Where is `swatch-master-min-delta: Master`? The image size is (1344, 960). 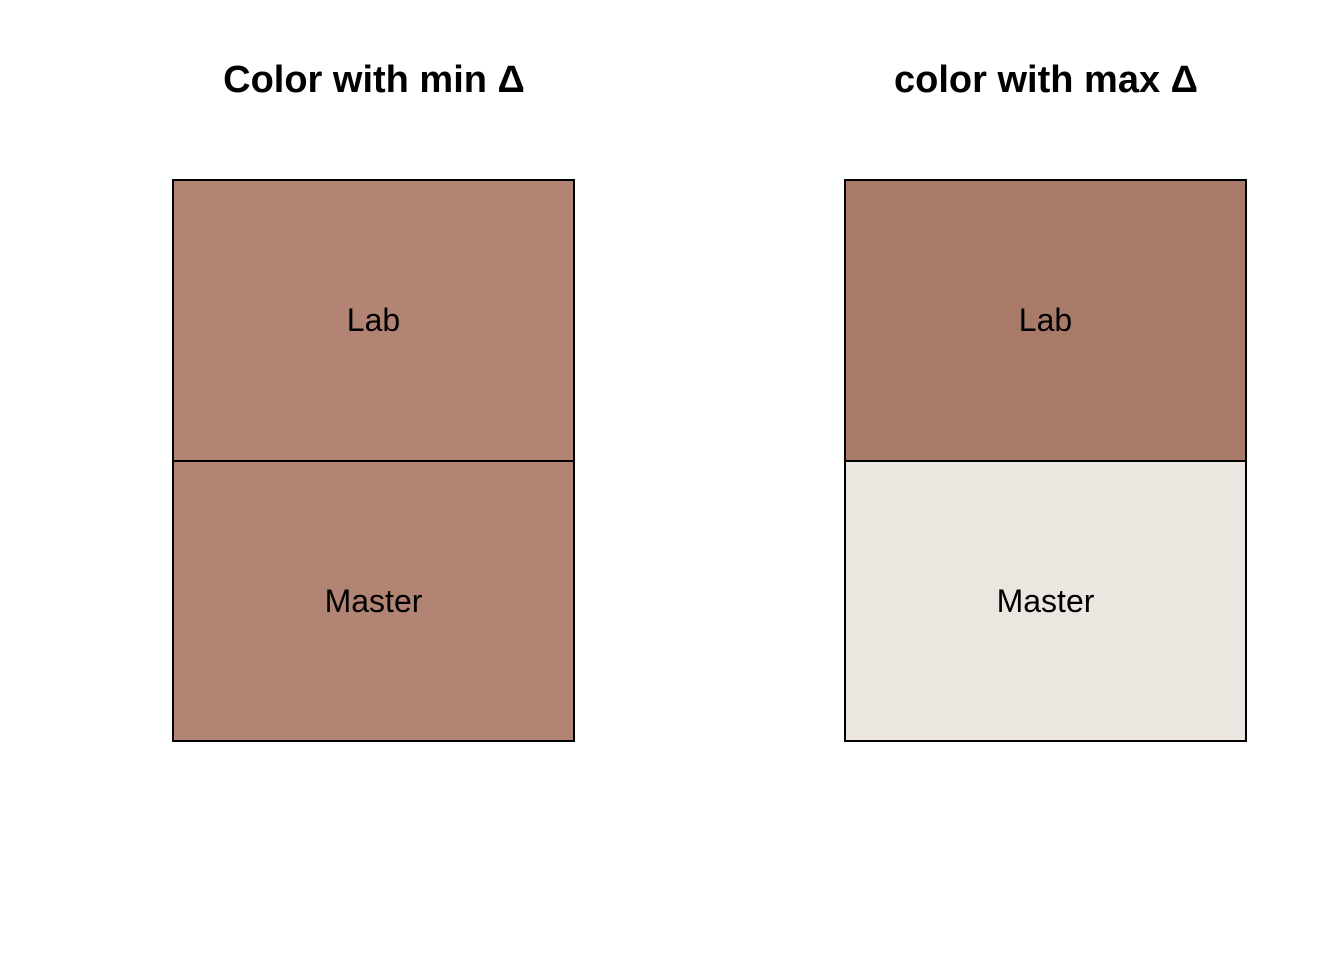 swatch-master-min-delta: Master is located at coordinates (373, 600).